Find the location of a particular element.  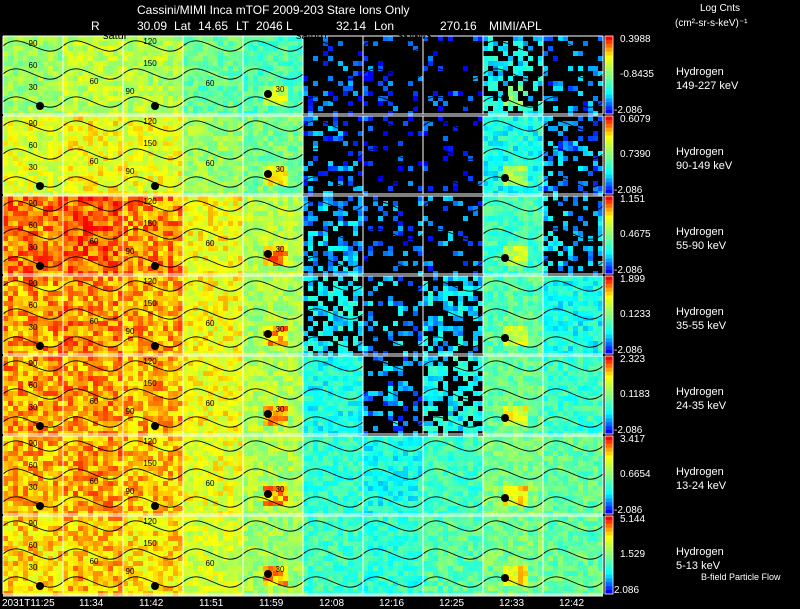

contour-label: 90 is located at coordinates (130, 251).